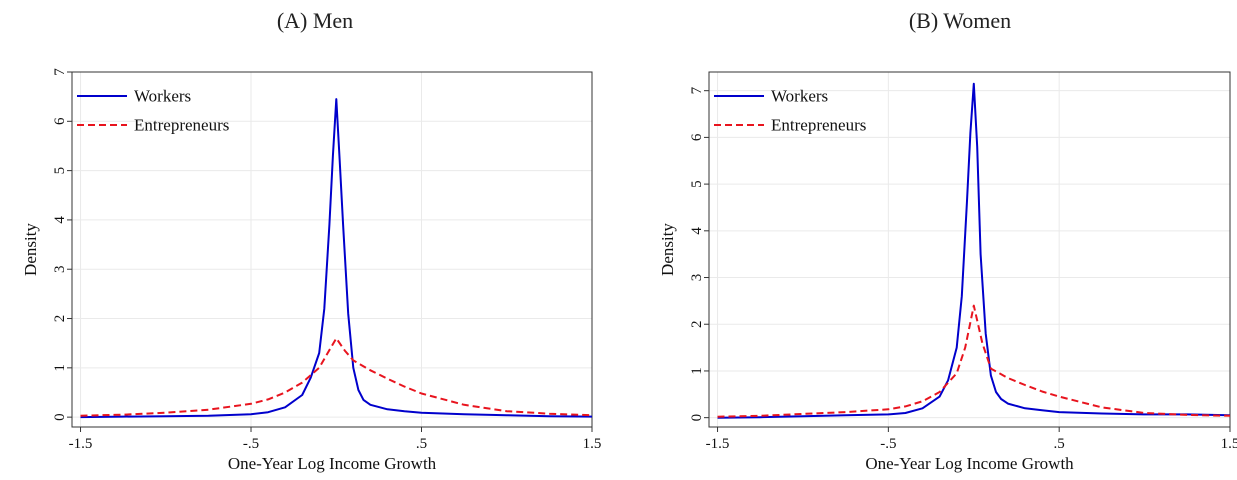 Image resolution: width=1237 pixels, height=480 pixels. I want to click on panel-title-women: (B) Women, so click(960, 20).